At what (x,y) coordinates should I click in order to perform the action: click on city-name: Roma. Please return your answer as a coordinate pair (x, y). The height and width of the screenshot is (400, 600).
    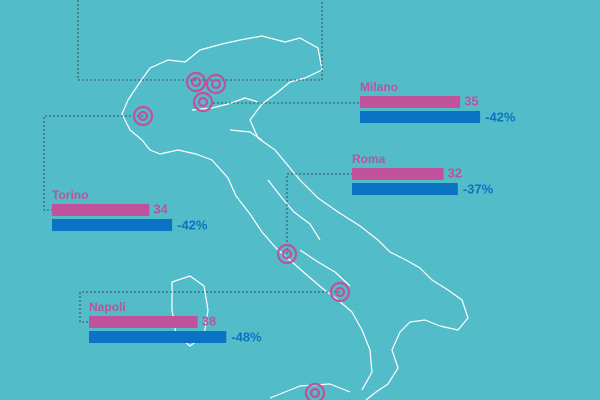
    Looking at the image, I should click on (369, 159).